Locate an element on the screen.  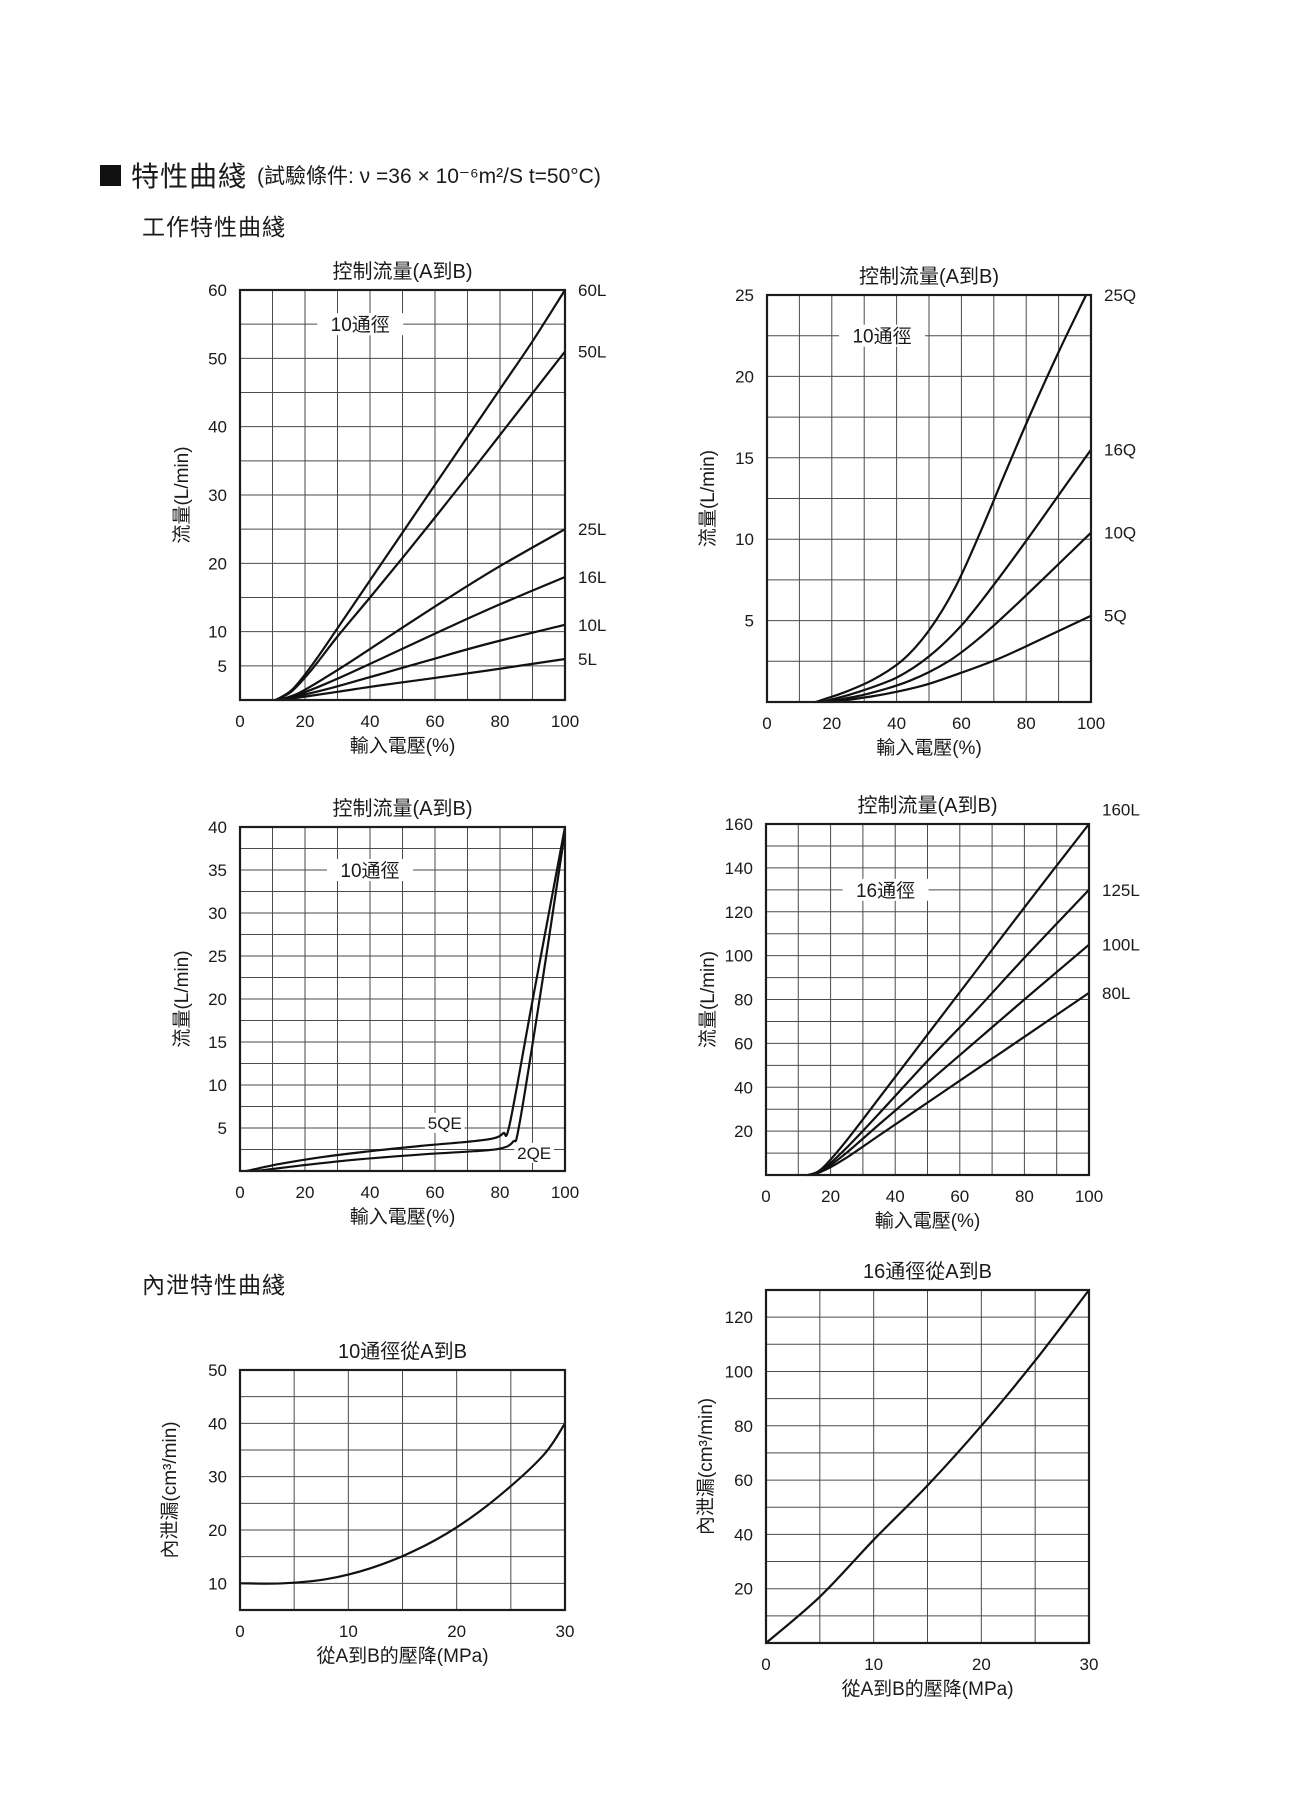
chart-flow-dn10-QE-ylabel: 流量(L/min) is located at coordinates (182, 998).